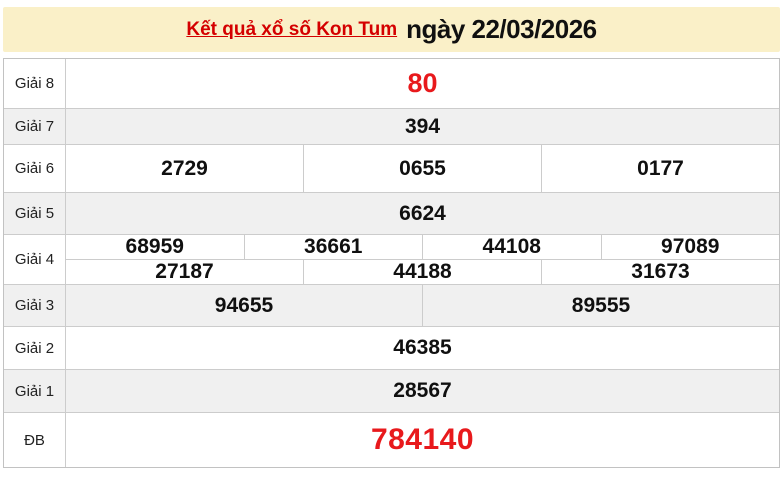 The image size is (784, 499). Describe the element at coordinates (184, 168) in the screenshot. I see `prize-6-number: 2729` at that location.